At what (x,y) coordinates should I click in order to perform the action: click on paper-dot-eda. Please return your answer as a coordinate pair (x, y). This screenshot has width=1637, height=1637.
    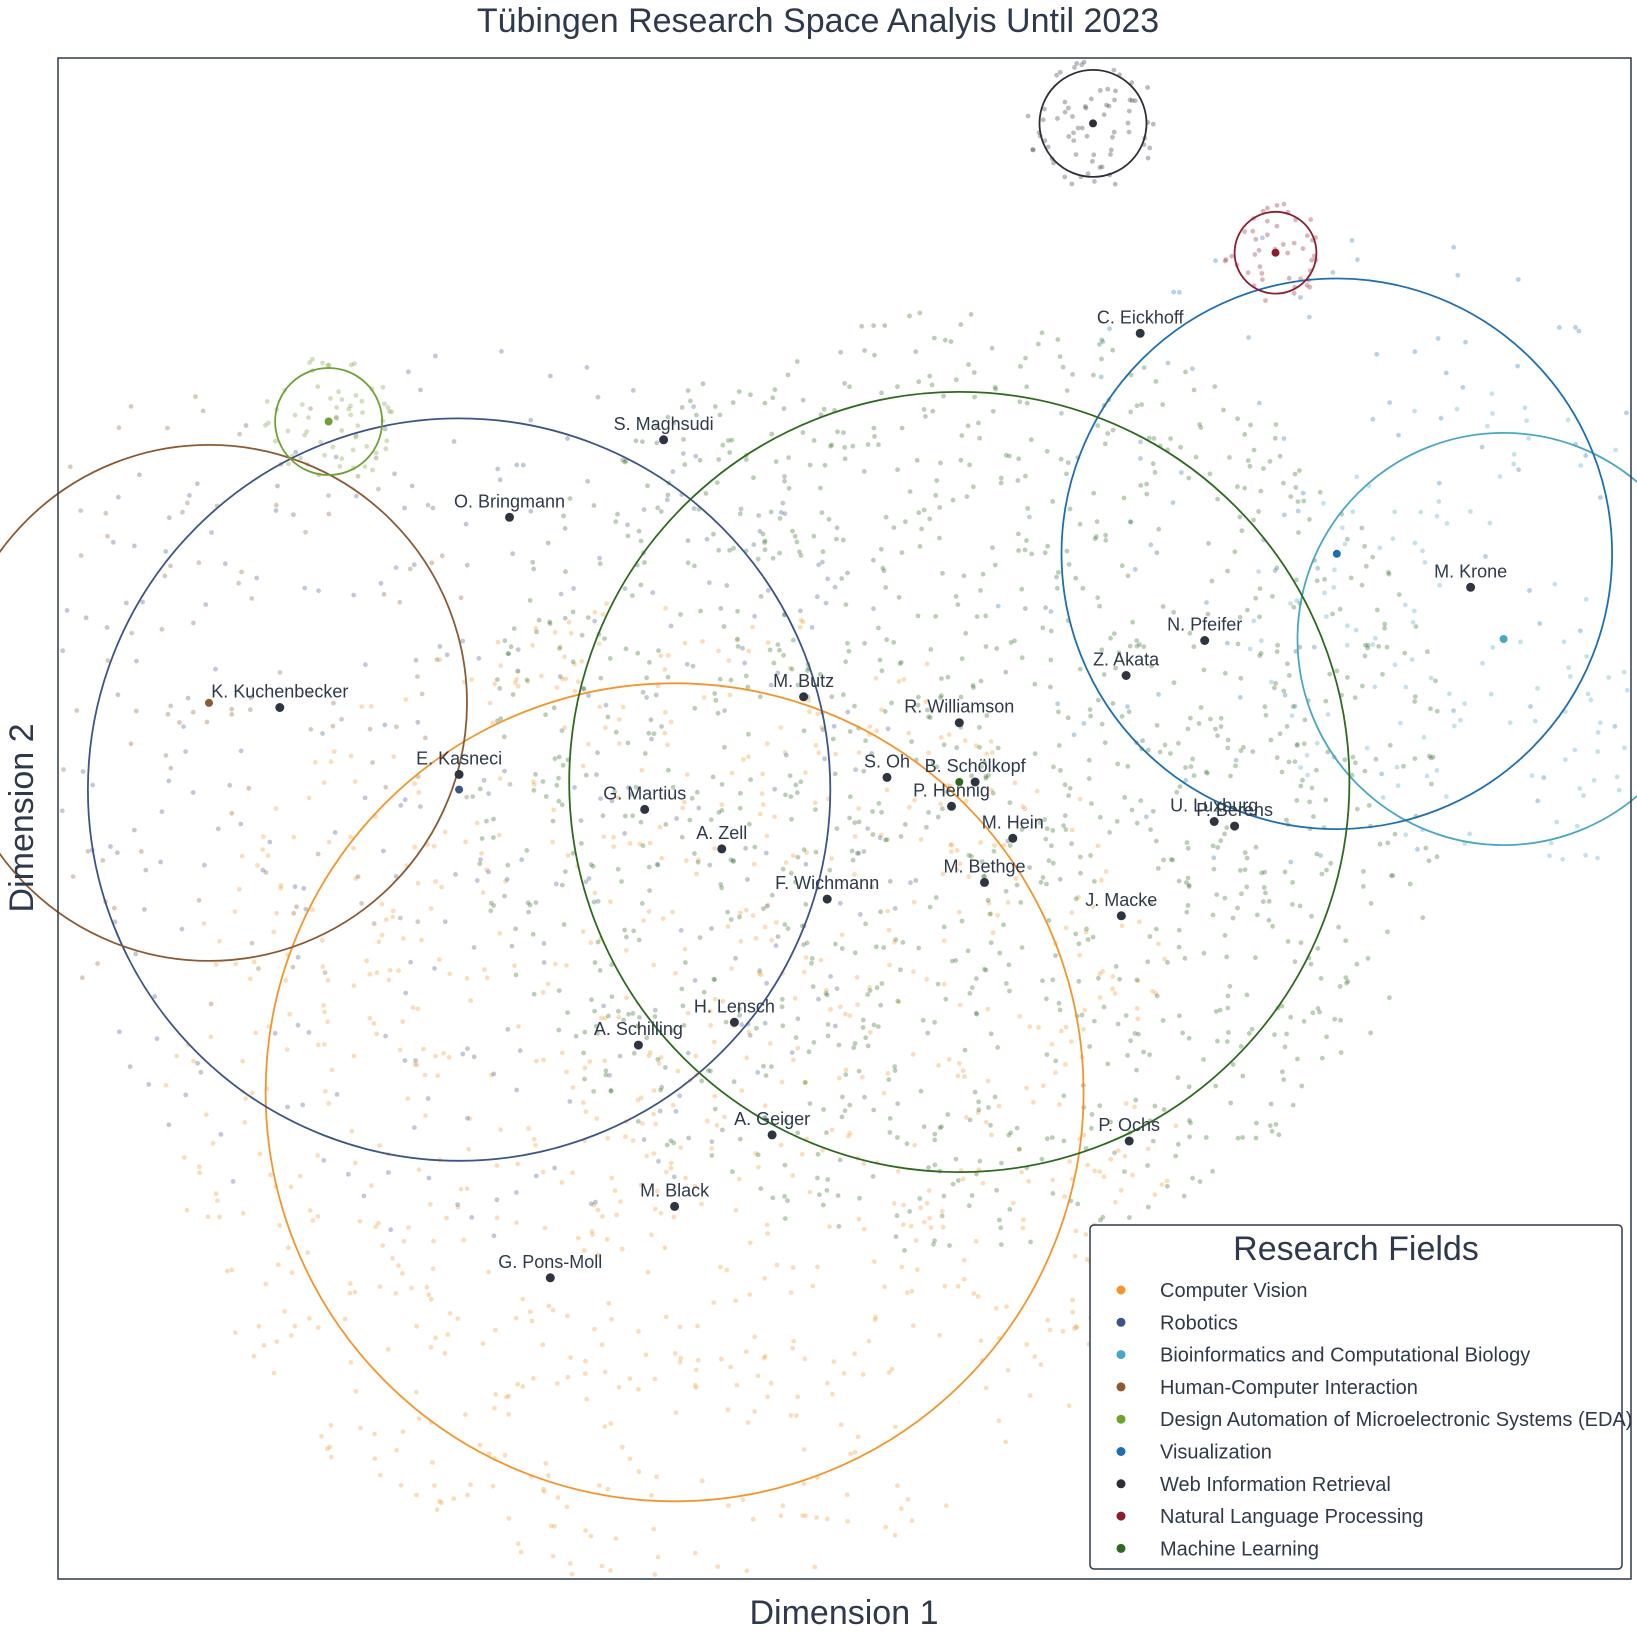
    Looking at the image, I should click on (265, 425).